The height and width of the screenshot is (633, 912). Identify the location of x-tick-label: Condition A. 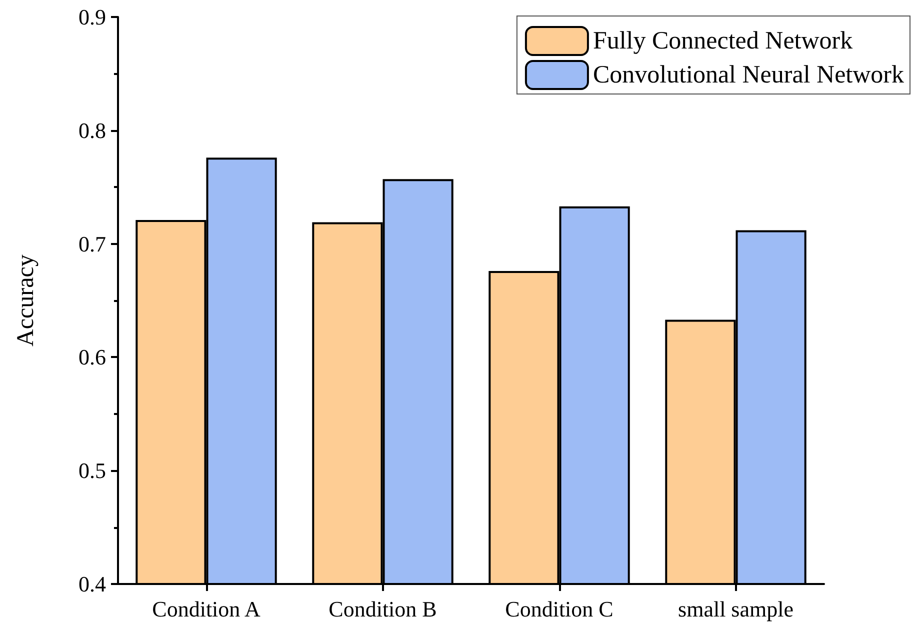
(206, 609).